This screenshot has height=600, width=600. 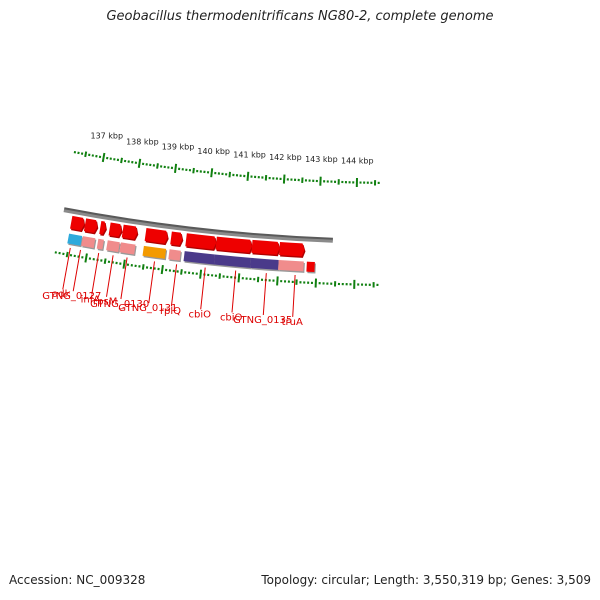 What do you see at coordinates (75, 239) in the screenshot?
I see `gene-box-adk` at bounding box center [75, 239].